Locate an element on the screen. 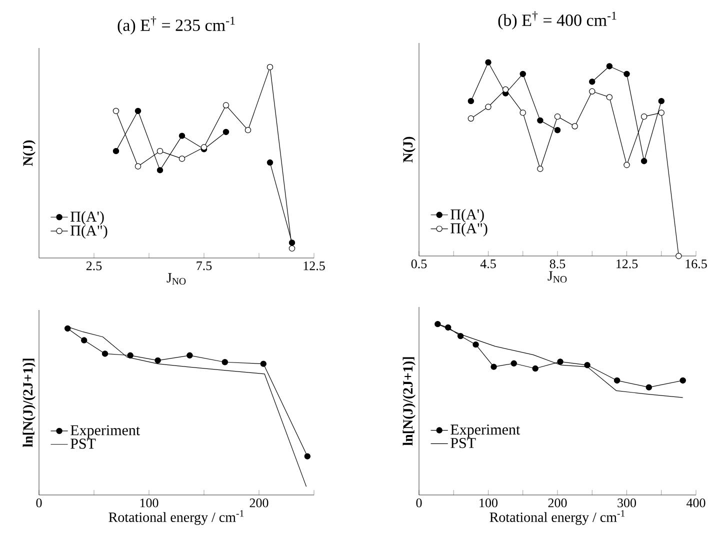 The image size is (716, 545). x-tick-label: 0.5 is located at coordinates (419, 264).